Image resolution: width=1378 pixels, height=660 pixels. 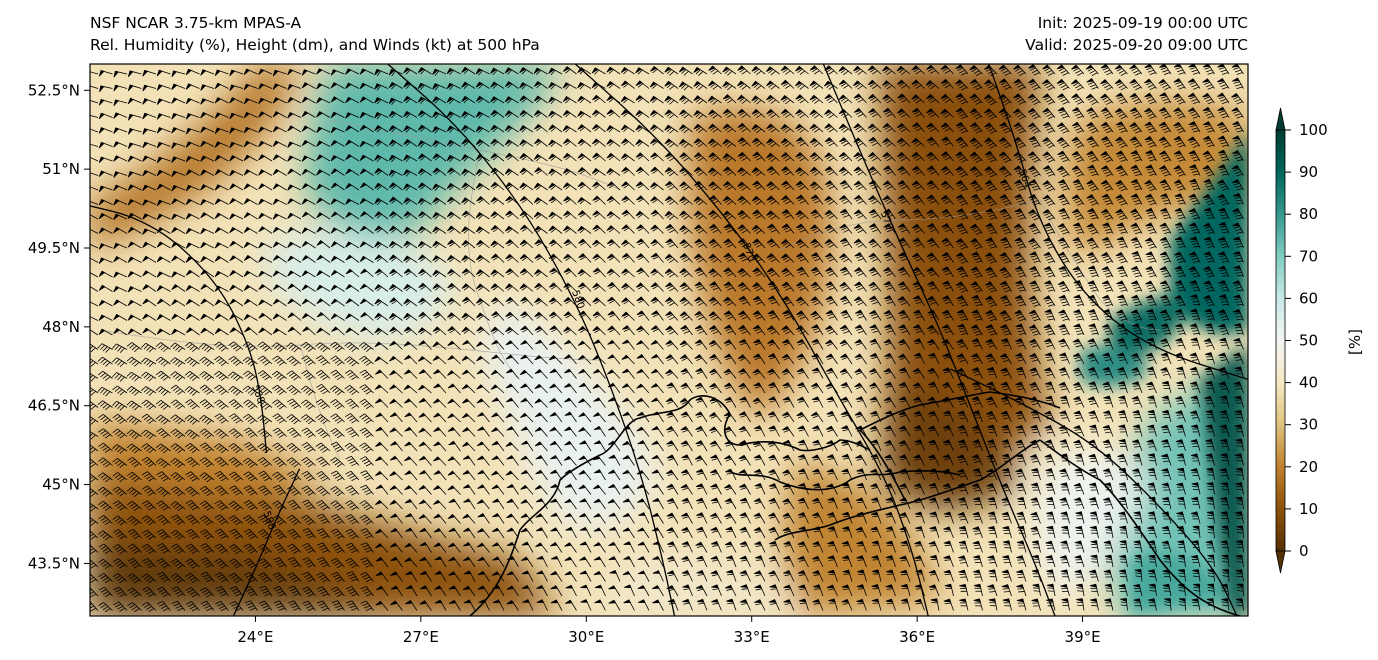 What do you see at coordinates (196, 23) in the screenshot?
I see `model-title: NSF NCAR 3.75-km MPAS-A` at bounding box center [196, 23].